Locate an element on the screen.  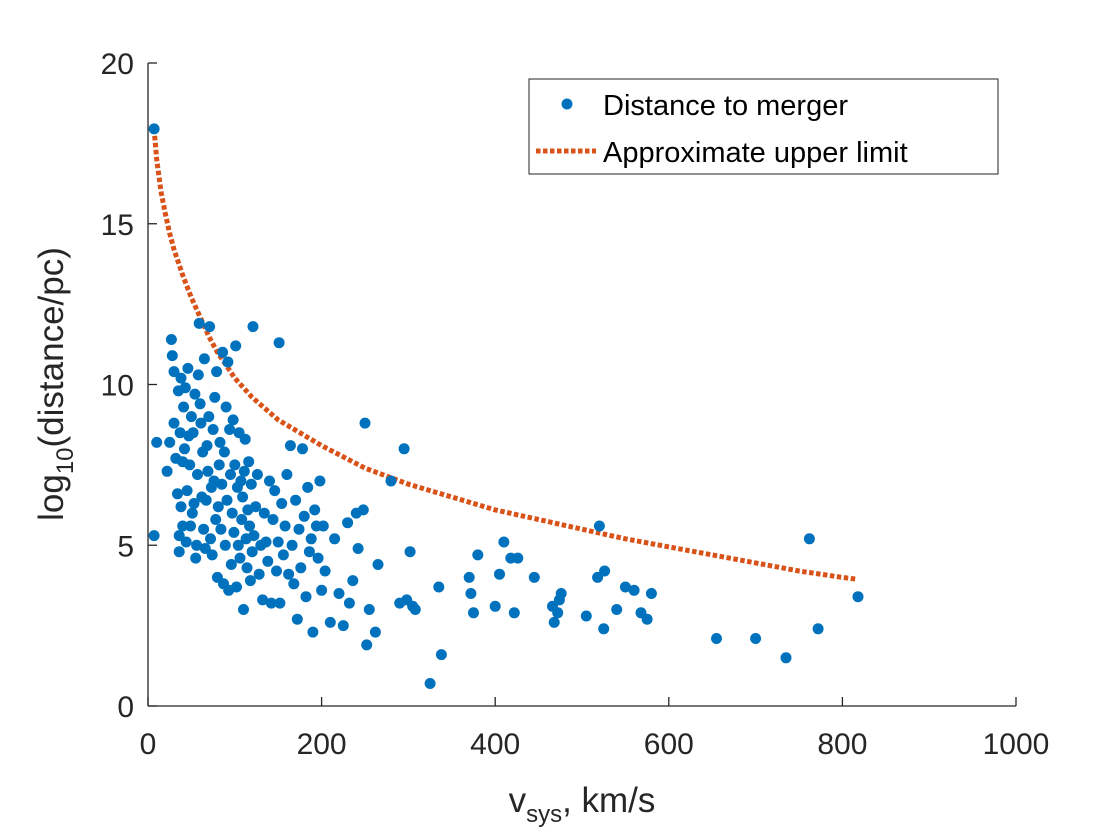
y-ticks: 0 5 10 15 20 is located at coordinates (129, 386).